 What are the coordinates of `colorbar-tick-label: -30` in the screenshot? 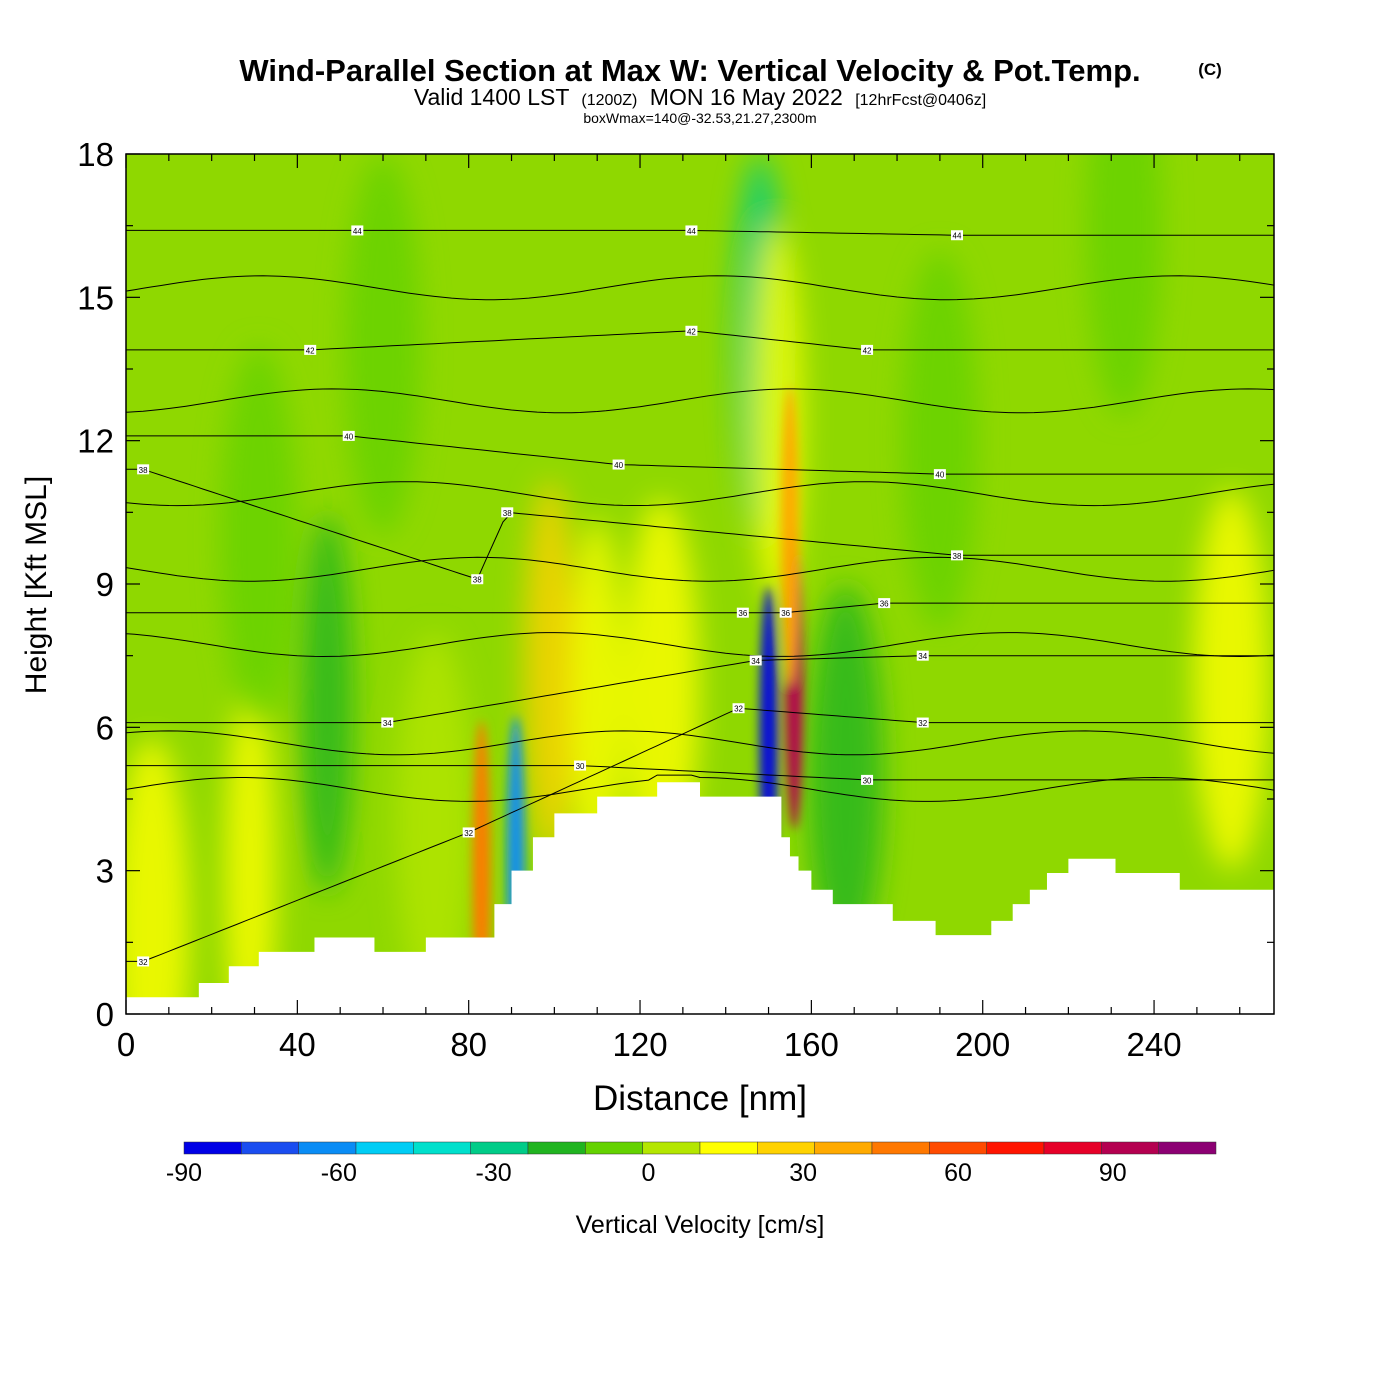 It's located at (494, 1173).